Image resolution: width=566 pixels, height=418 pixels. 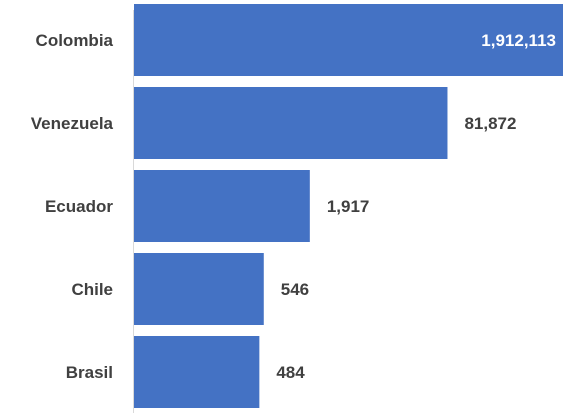 I want to click on bar-ecuador, so click(x=222, y=206).